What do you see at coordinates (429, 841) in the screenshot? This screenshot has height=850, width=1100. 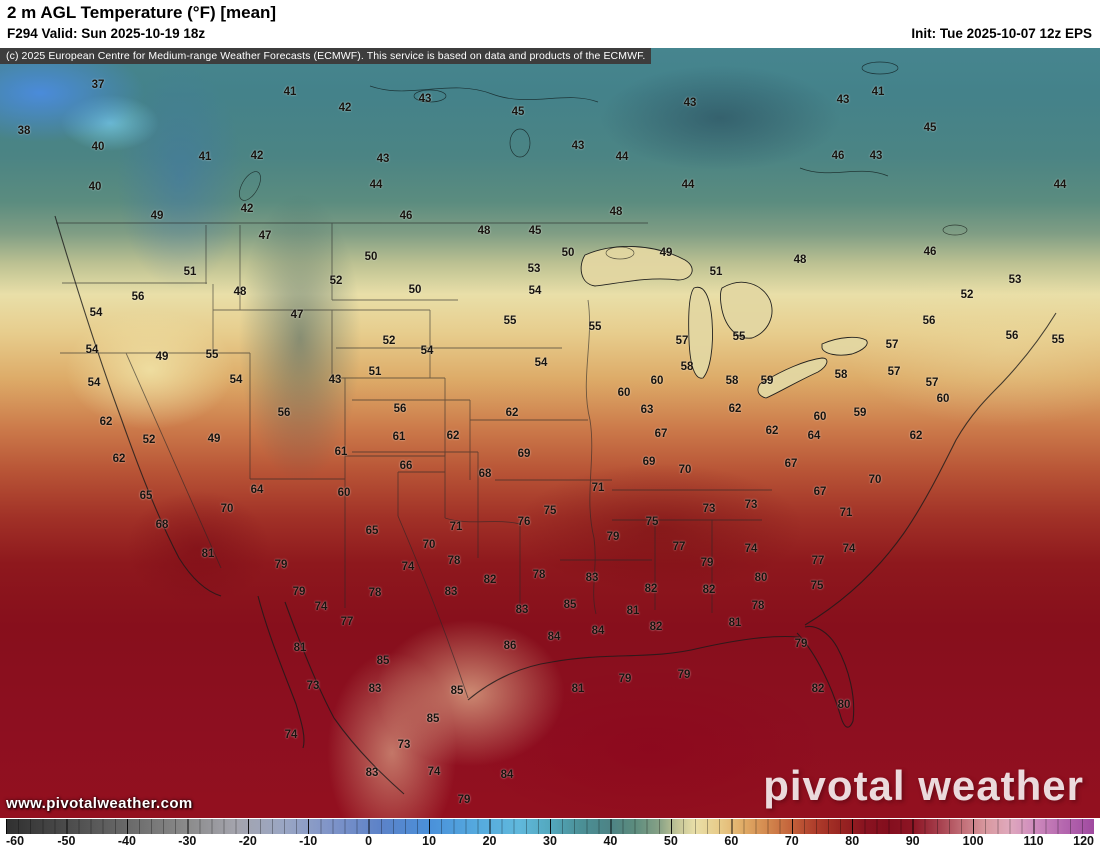 I see `colorbar-tick-label: 10` at bounding box center [429, 841].